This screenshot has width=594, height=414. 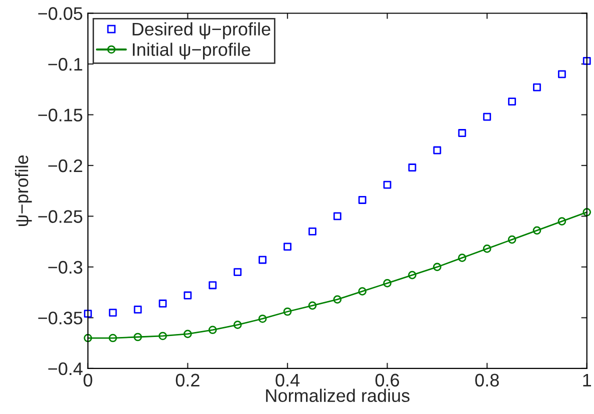 What do you see at coordinates (60, 318) in the screenshot?
I see `y-tick-label: −0.35` at bounding box center [60, 318].